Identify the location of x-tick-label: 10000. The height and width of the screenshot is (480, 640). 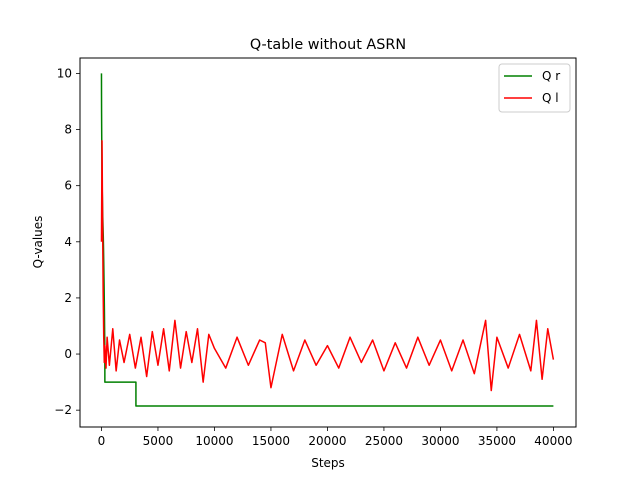
(214, 441).